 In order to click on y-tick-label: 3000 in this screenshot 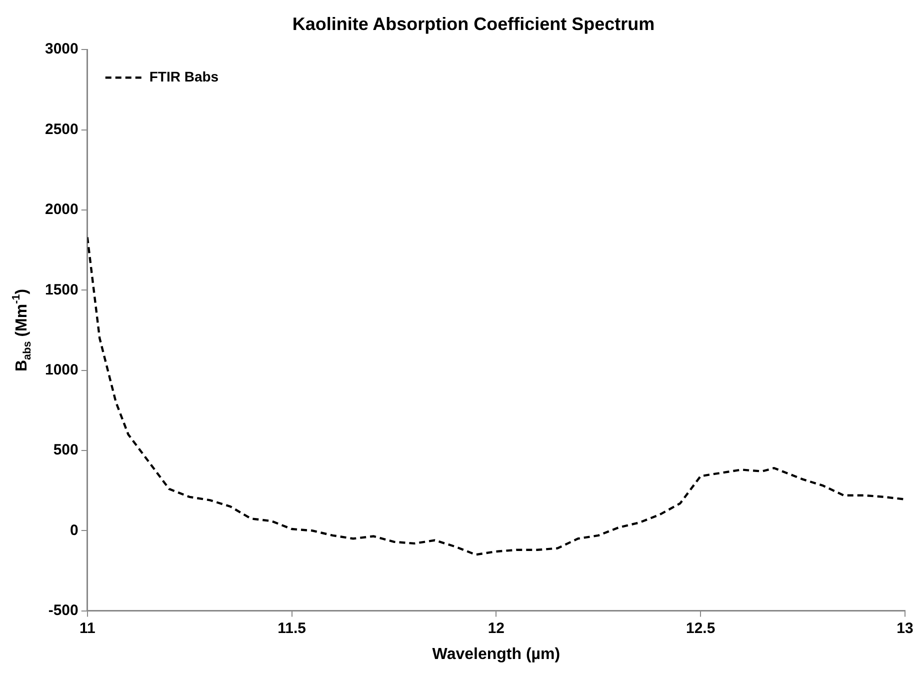, I will do `click(61, 49)`.